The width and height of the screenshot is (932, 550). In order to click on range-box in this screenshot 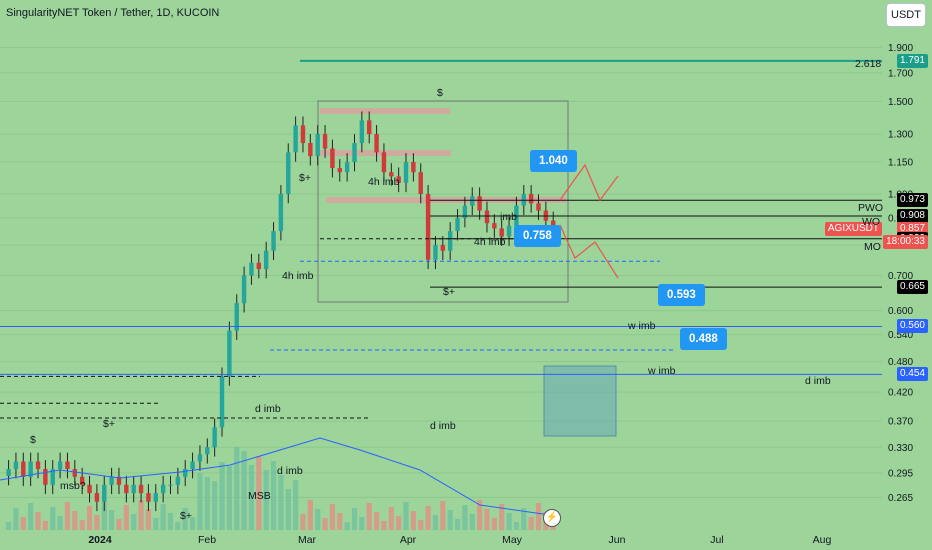, I will do `click(443, 201)`.